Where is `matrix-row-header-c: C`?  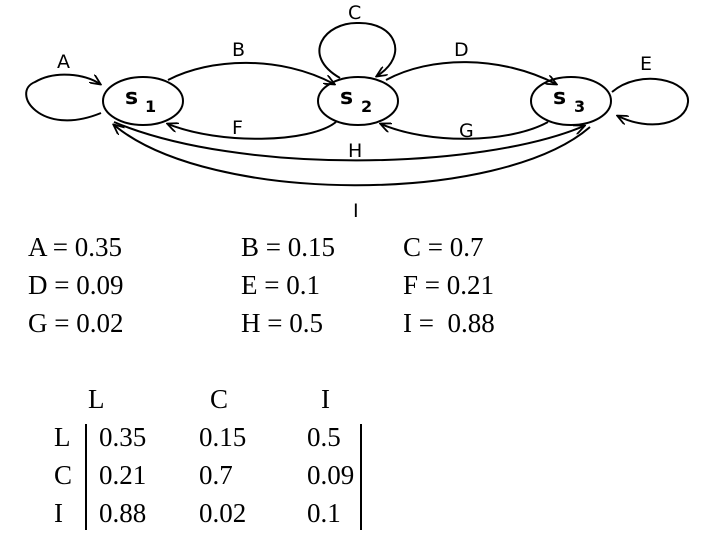 matrix-row-header-c: C is located at coordinates (63, 475).